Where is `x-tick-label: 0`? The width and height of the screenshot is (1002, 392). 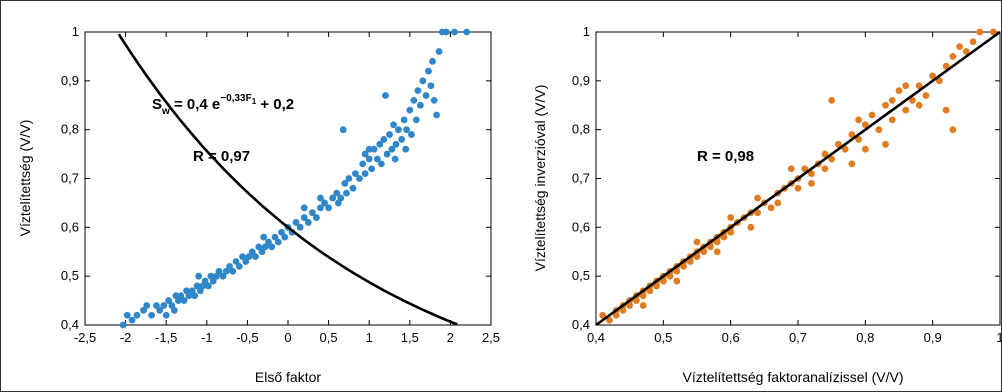 x-tick-label: 0 is located at coordinates (287, 337).